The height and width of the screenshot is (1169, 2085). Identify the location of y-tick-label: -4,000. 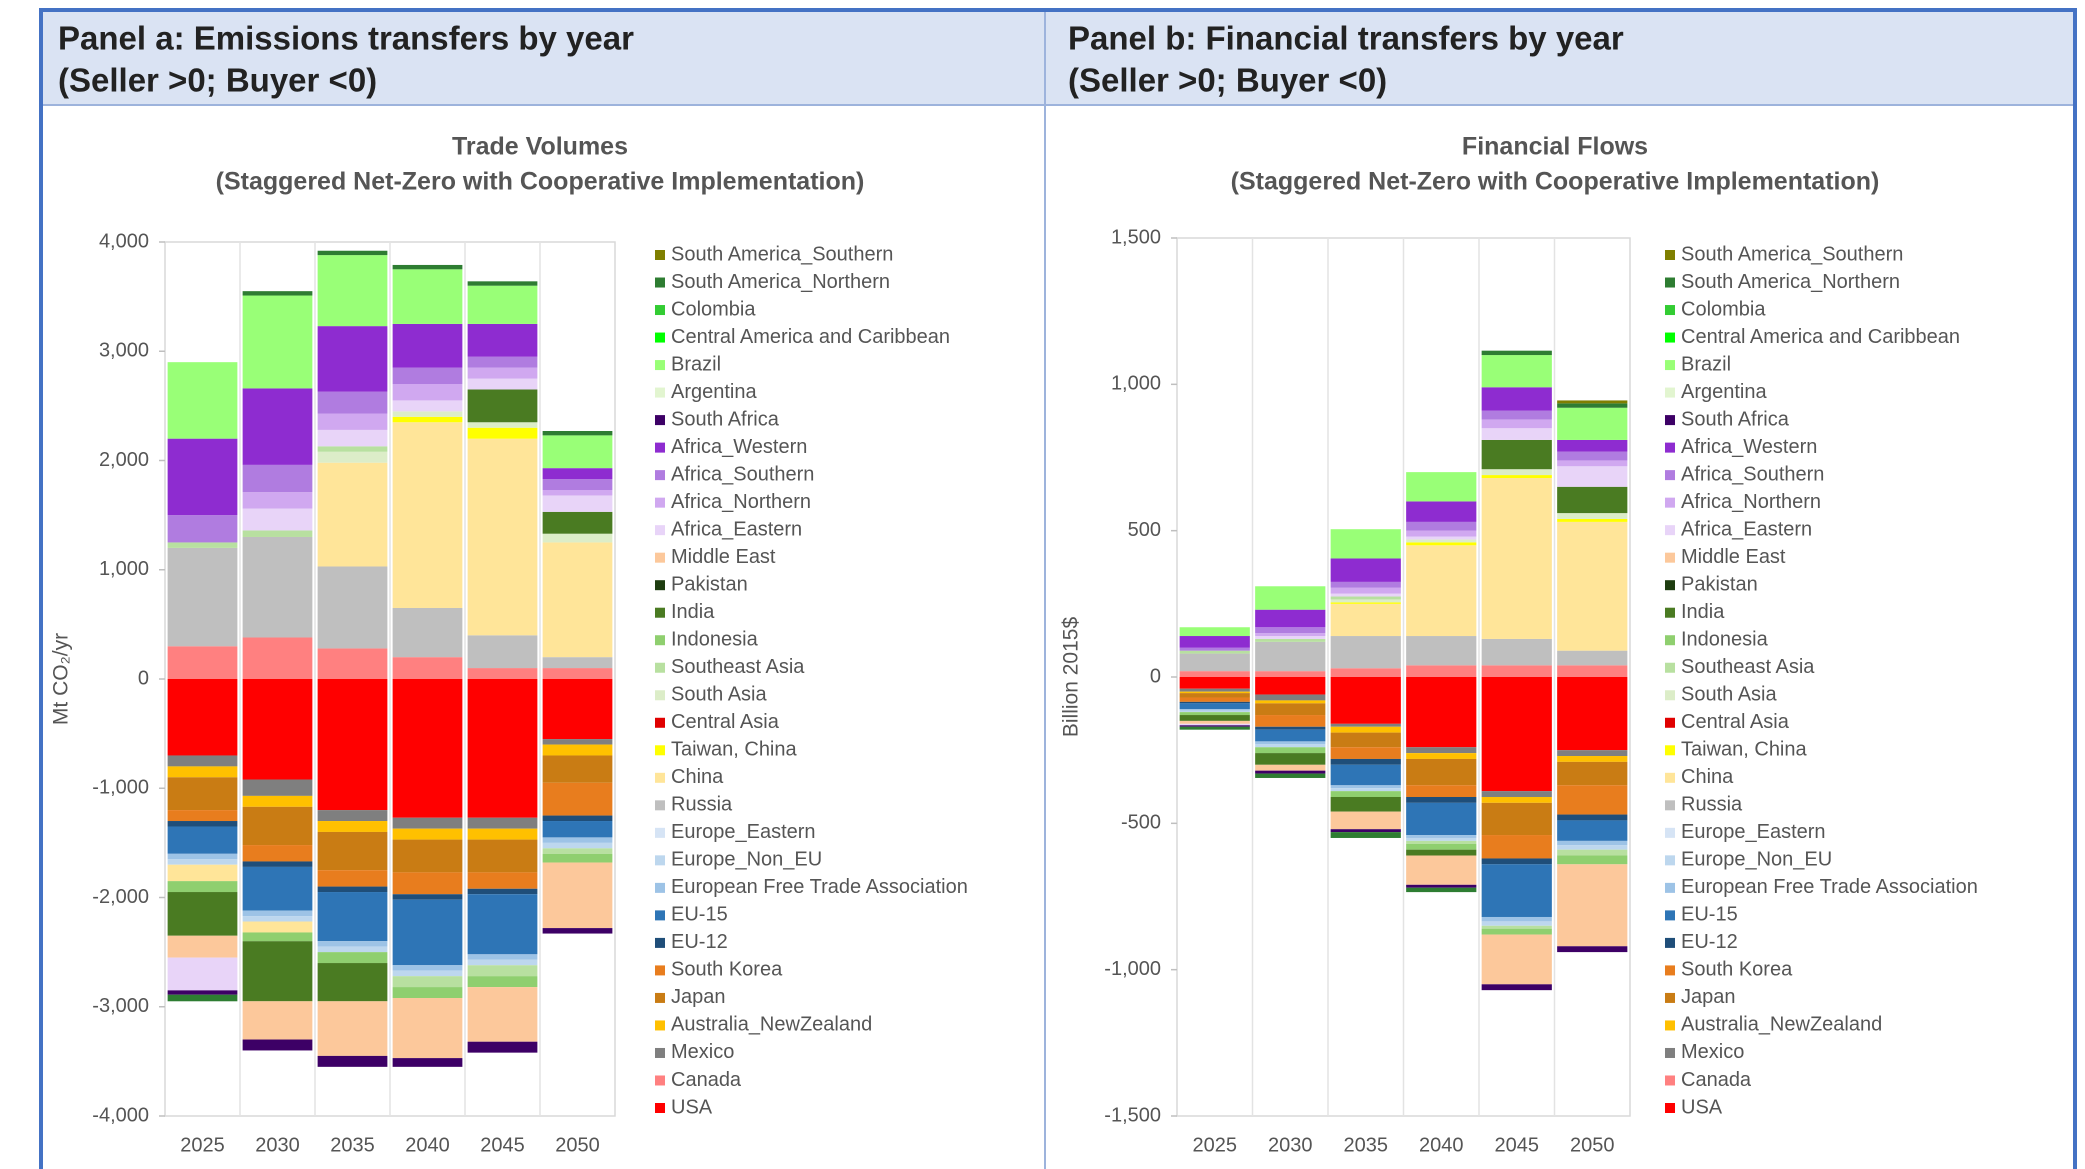
(120, 1115).